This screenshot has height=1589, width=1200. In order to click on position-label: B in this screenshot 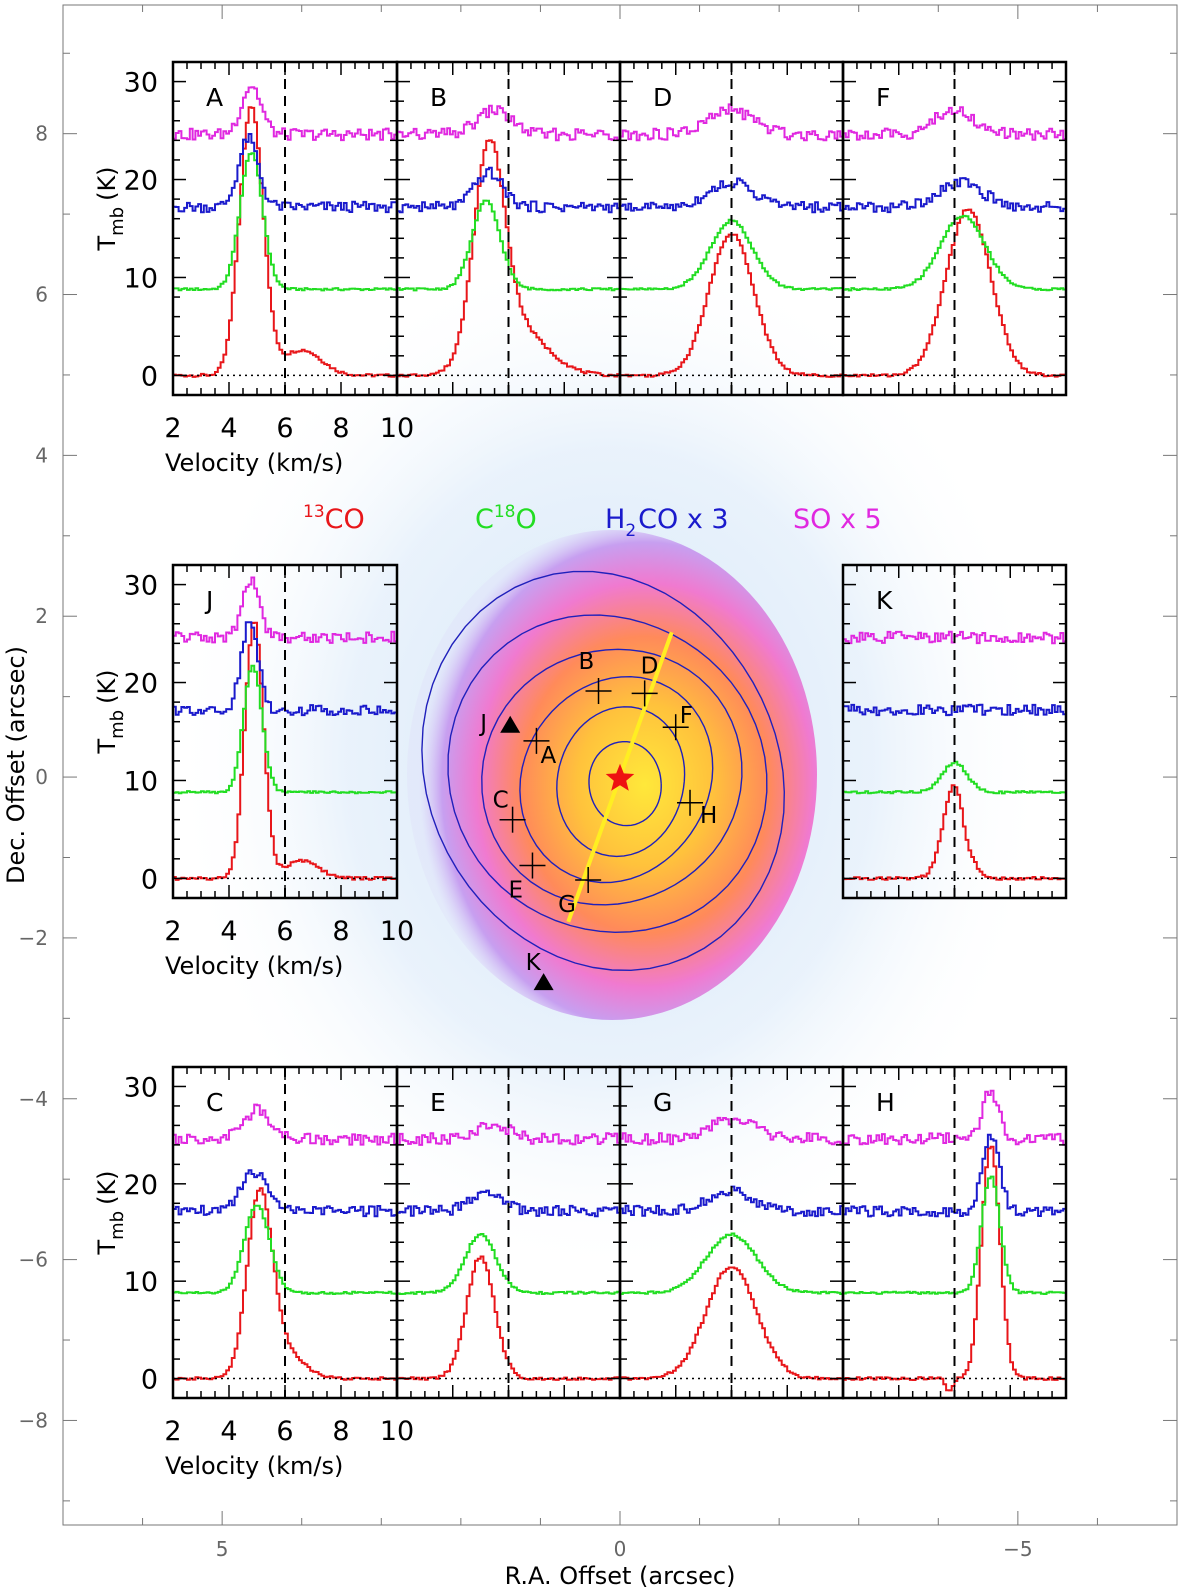, I will do `click(587, 662)`.